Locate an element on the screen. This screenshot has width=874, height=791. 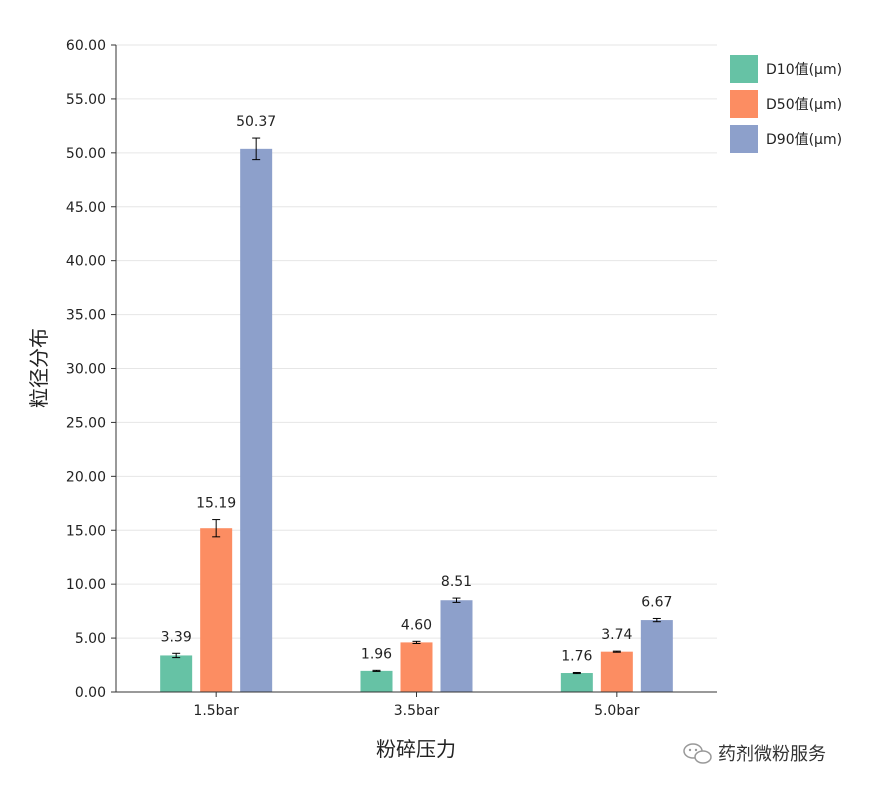
y-tick-label: 40.00 is located at coordinates (86, 262).